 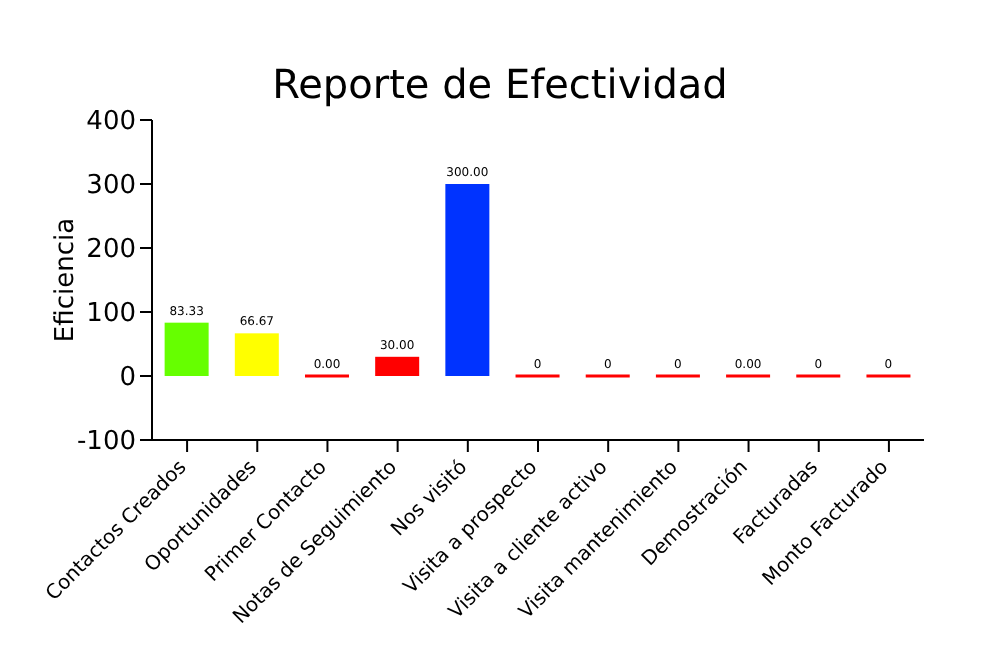 I want to click on y-tick-label: 300, so click(x=111, y=186).